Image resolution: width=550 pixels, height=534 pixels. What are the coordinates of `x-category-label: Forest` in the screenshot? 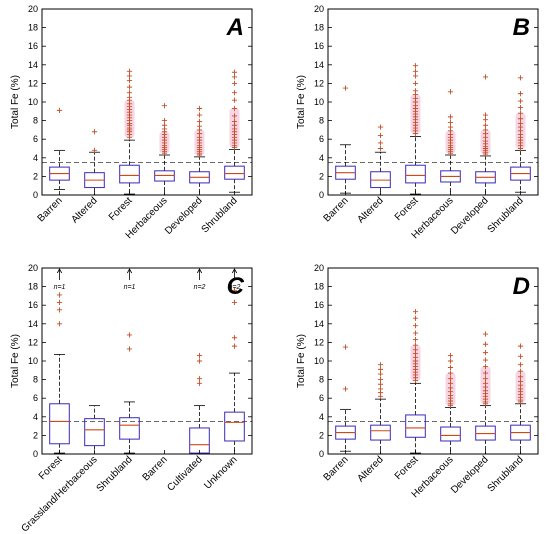 It's located at (51, 468).